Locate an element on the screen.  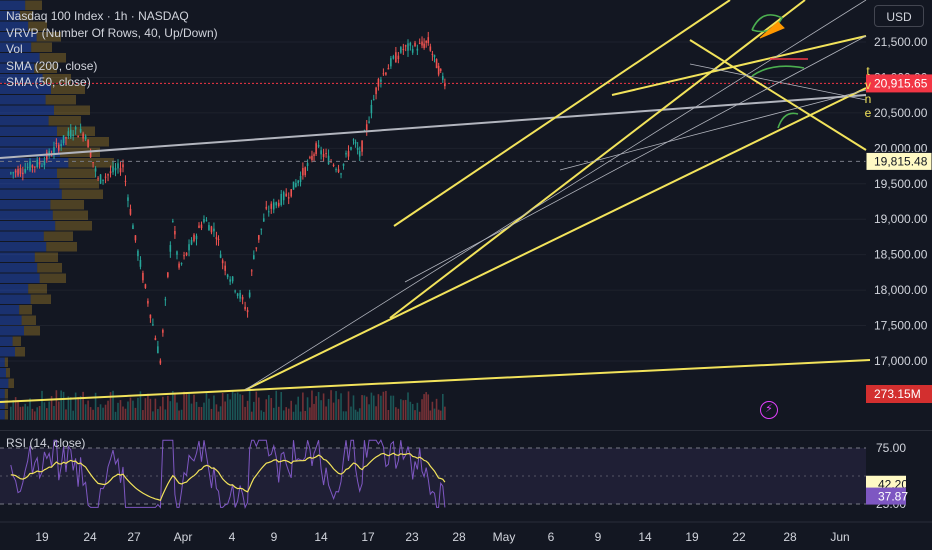
indicator-sma-50: SMA (50, close) is located at coordinates (48, 82).